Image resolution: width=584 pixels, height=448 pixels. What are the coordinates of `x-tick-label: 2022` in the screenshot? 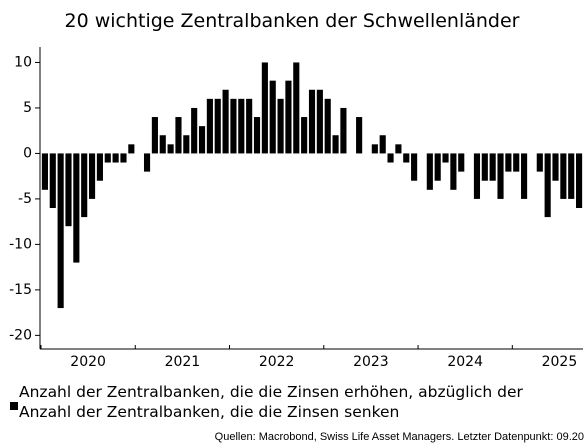 It's located at (277, 362).